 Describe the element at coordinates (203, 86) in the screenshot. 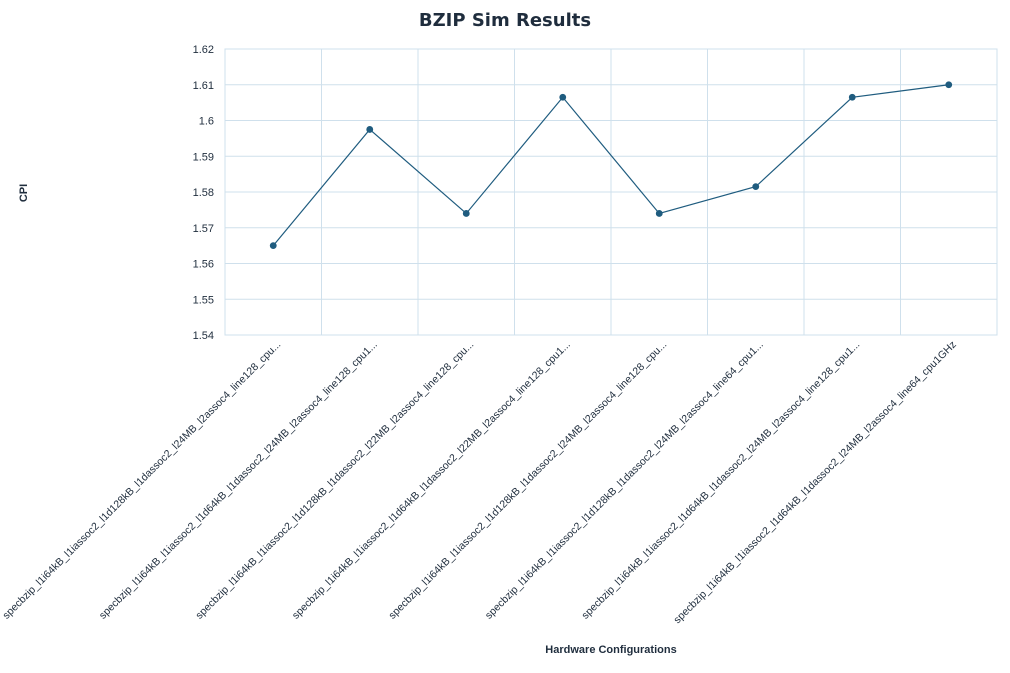

I see `y-tick-label: 1.61` at that location.